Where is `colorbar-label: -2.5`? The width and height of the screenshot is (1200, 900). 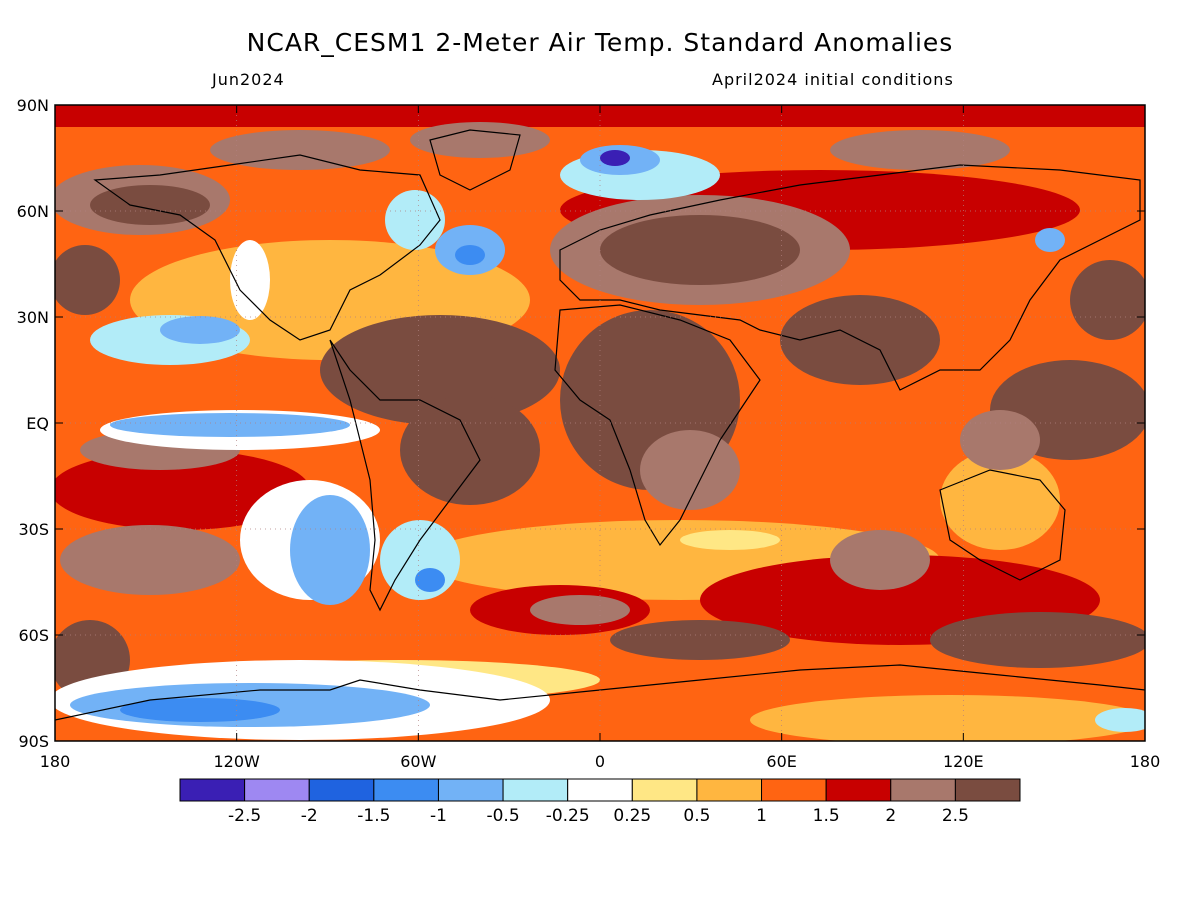
colorbar-label: -2.5 is located at coordinates (244, 816).